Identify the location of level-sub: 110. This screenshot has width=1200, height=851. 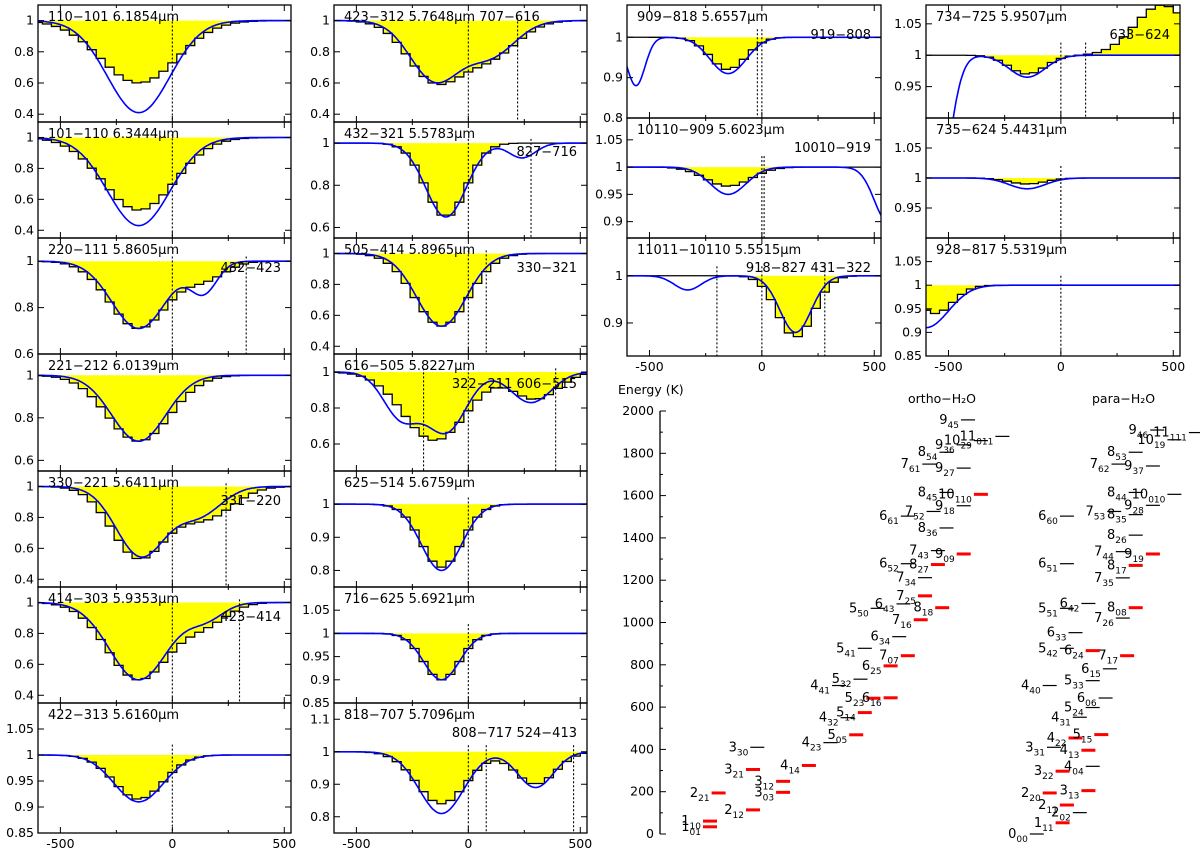
(963, 500).